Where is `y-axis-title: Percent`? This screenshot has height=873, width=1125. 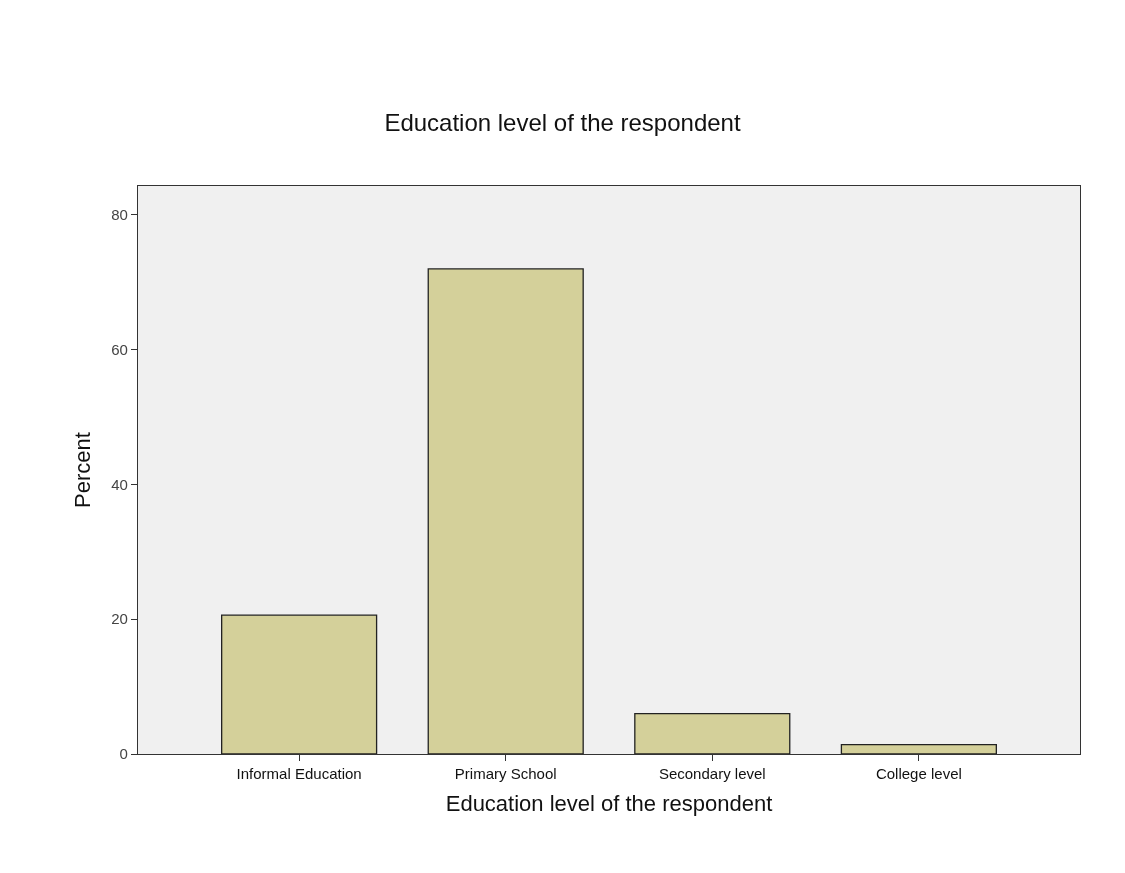 y-axis-title: Percent is located at coordinates (82, 470).